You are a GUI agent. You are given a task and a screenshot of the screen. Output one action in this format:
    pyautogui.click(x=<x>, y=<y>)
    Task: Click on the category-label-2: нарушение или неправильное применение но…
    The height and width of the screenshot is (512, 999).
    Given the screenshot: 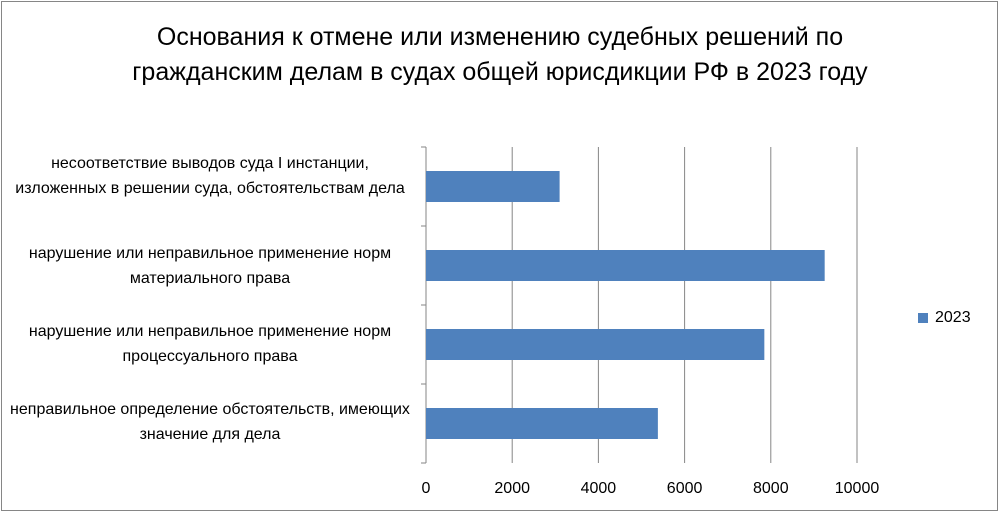 What is the action you would take?
    pyautogui.click(x=210, y=266)
    